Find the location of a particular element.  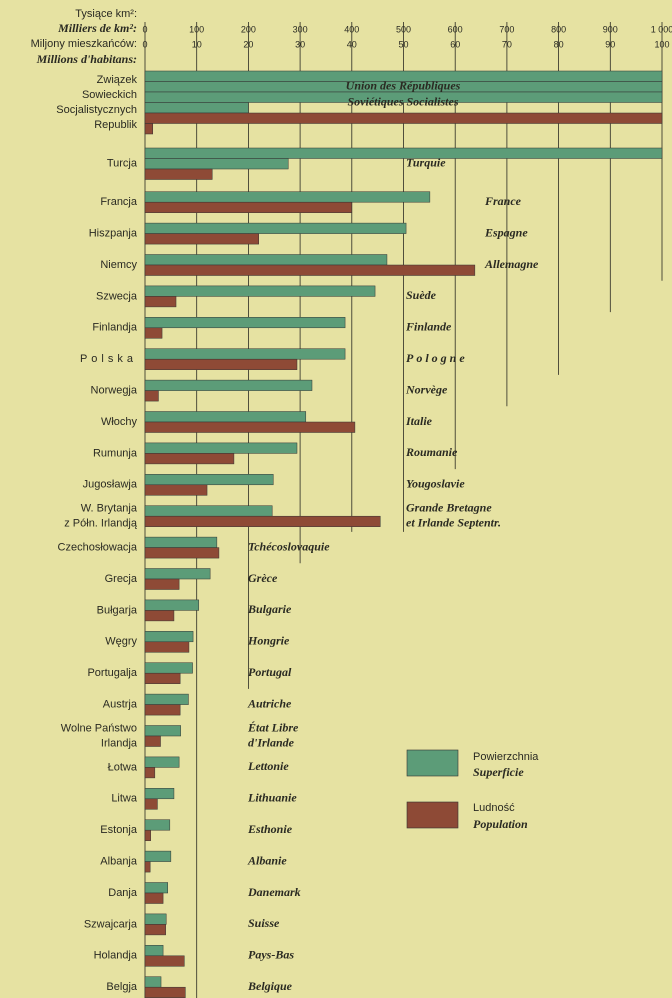

category-label-fr: Norvège is located at coordinates (426, 389).